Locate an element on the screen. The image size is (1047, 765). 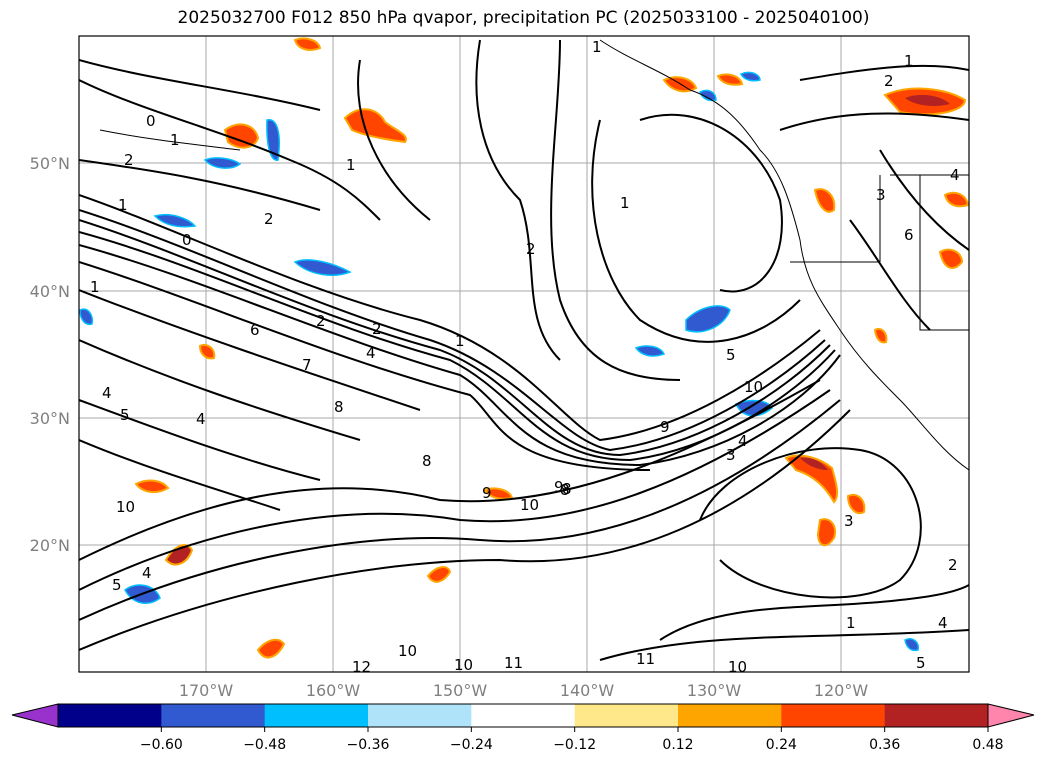
lon-label: 130°W is located at coordinates (714, 690).